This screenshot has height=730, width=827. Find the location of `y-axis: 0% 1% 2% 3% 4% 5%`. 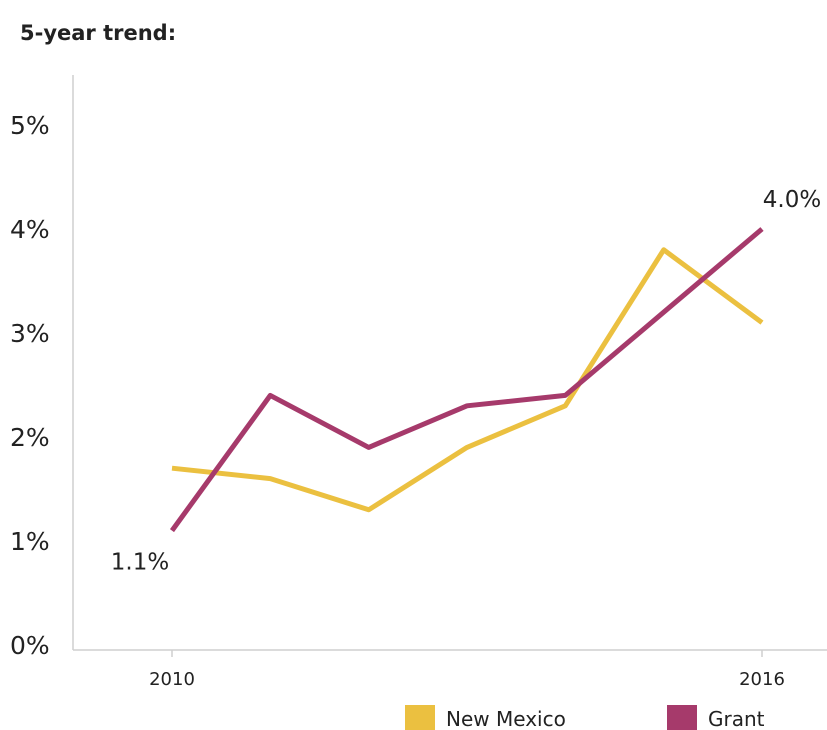

y-axis: 0% 1% 2% 3% 4% 5% is located at coordinates (42, 367).